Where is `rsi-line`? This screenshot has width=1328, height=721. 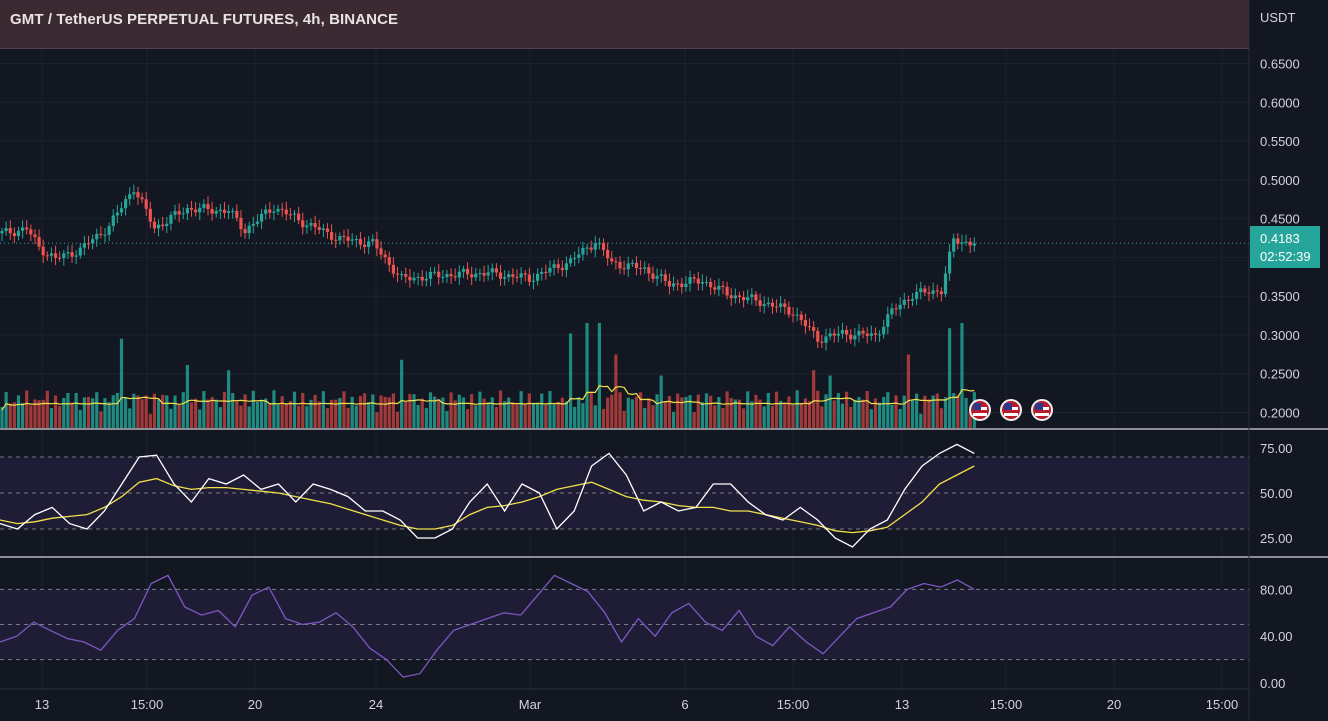
rsi-line is located at coordinates (487, 626).